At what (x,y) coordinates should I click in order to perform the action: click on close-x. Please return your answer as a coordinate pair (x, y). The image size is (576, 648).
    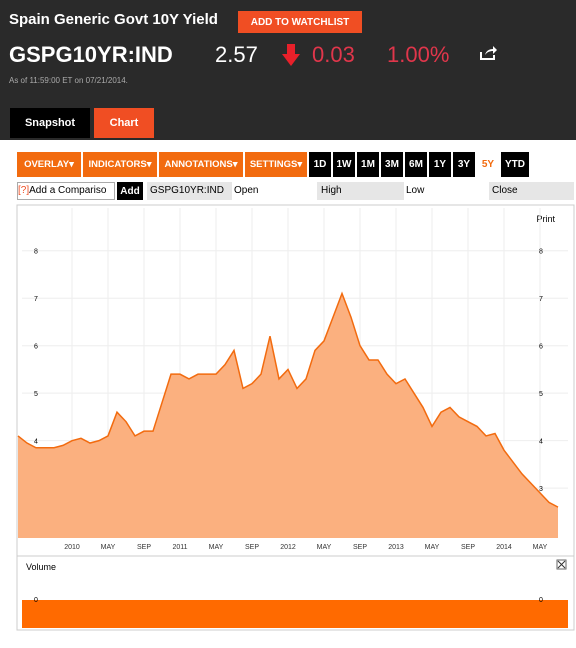
    Looking at the image, I should click on (561, 564).